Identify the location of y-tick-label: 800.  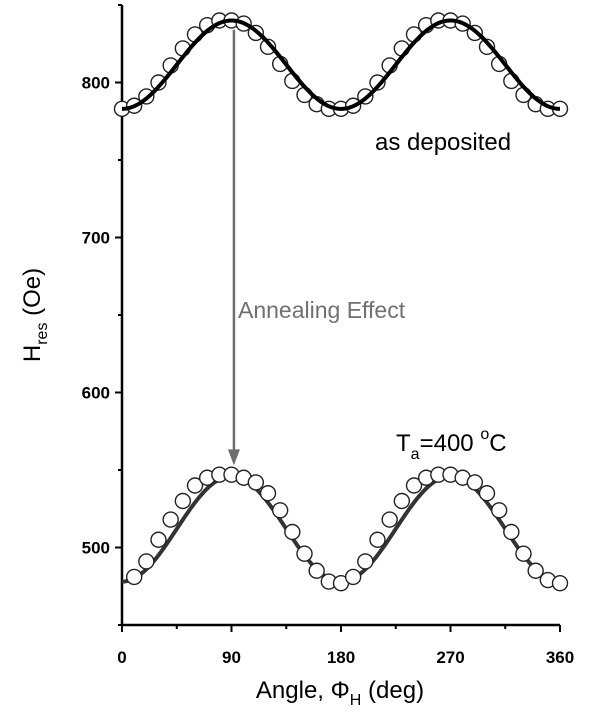
(96, 83).